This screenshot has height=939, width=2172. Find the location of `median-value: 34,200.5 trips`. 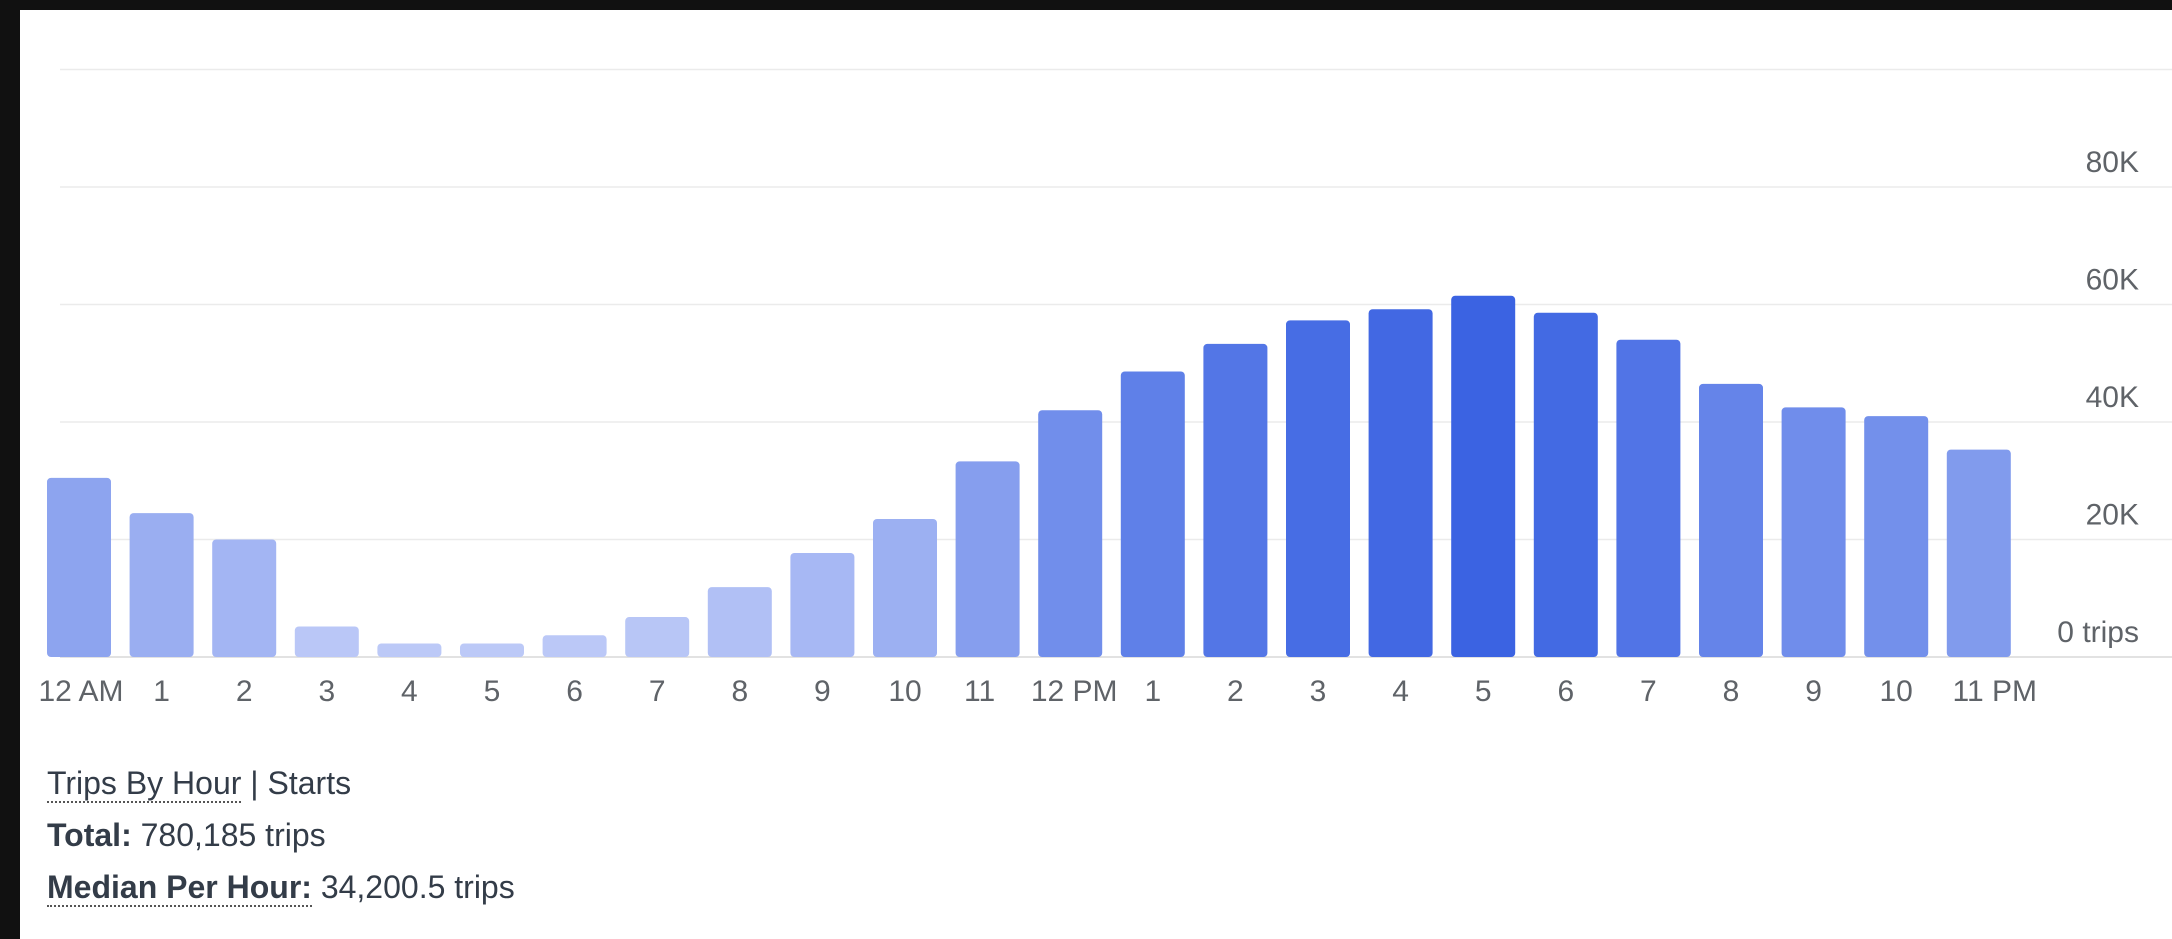

median-value: 34,200.5 trips is located at coordinates (413, 887).